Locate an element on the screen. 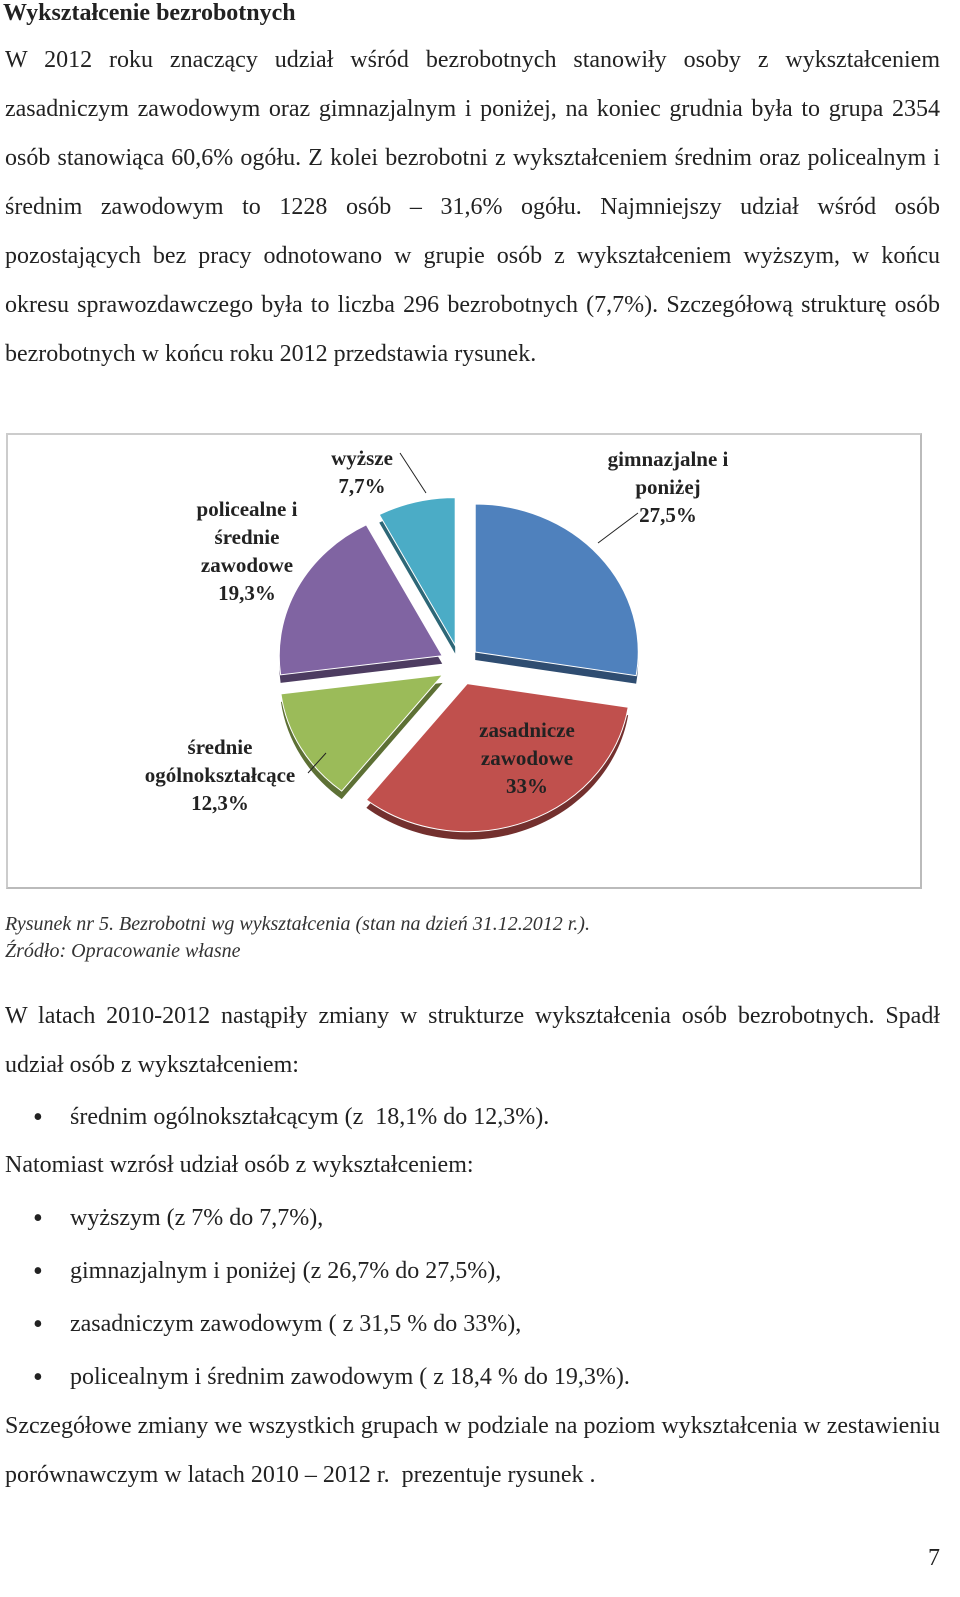  slice-label: wyższe 7,7% is located at coordinates (362, 472).